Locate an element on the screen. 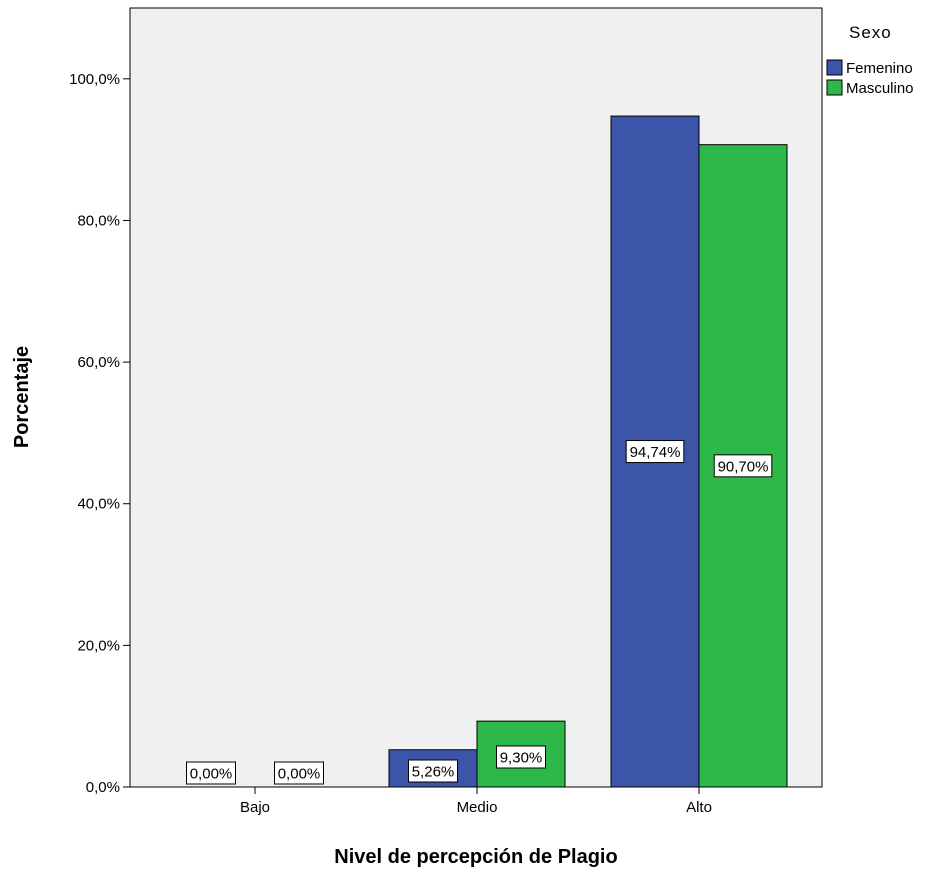 The image size is (936, 874). data-label: 9,30% is located at coordinates (521, 758).